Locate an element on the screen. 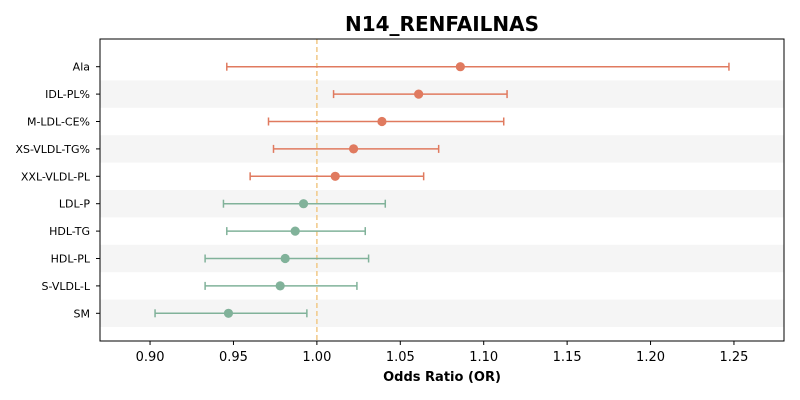 The width and height of the screenshot is (800, 400). y-tick-label: LDL-P is located at coordinates (75, 204).